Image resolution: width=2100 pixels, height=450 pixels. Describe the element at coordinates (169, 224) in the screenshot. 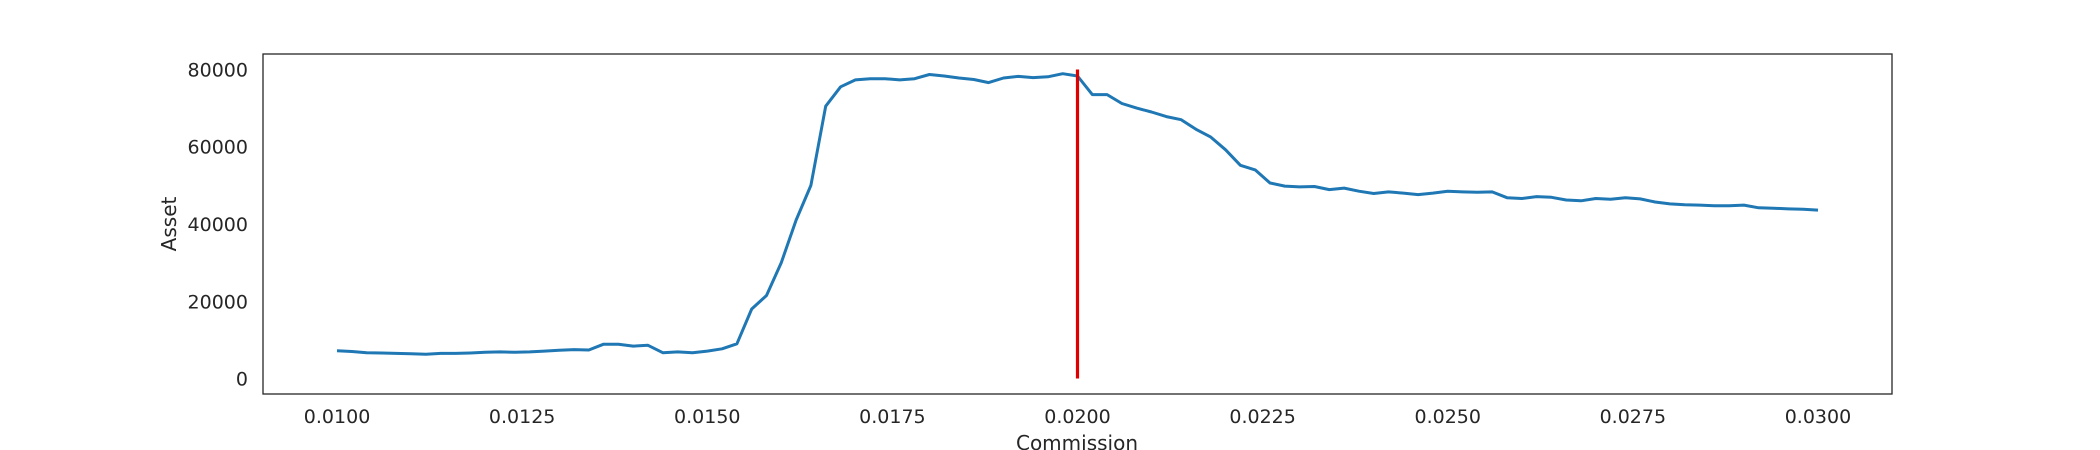

I see `y-axis-title: Asset` at that location.